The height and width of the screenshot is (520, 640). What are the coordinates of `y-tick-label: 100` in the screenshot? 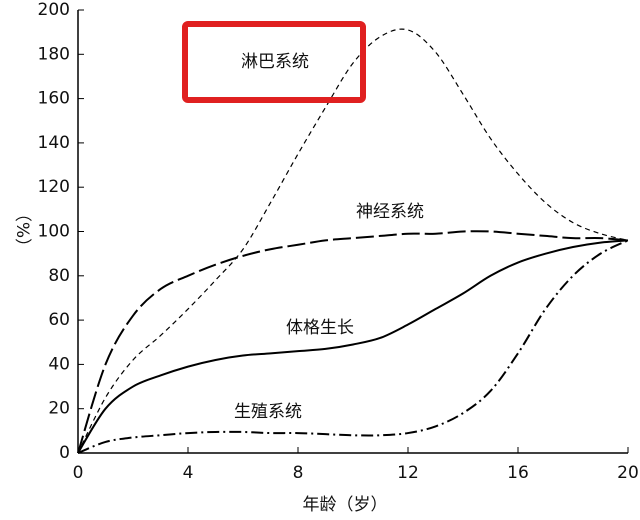 It's located at (54, 232).